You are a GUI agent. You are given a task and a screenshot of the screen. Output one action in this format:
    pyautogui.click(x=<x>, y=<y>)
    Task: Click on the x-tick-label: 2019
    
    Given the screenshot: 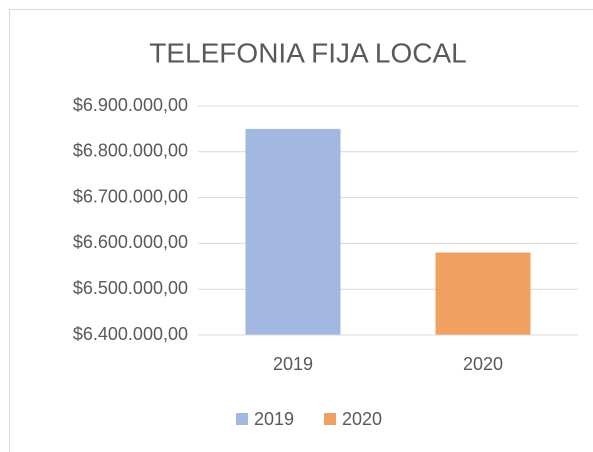 What is the action you would take?
    pyautogui.click(x=293, y=364)
    